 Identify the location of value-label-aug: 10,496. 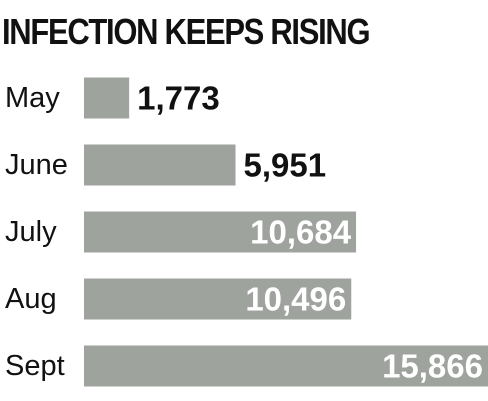
(295, 299).